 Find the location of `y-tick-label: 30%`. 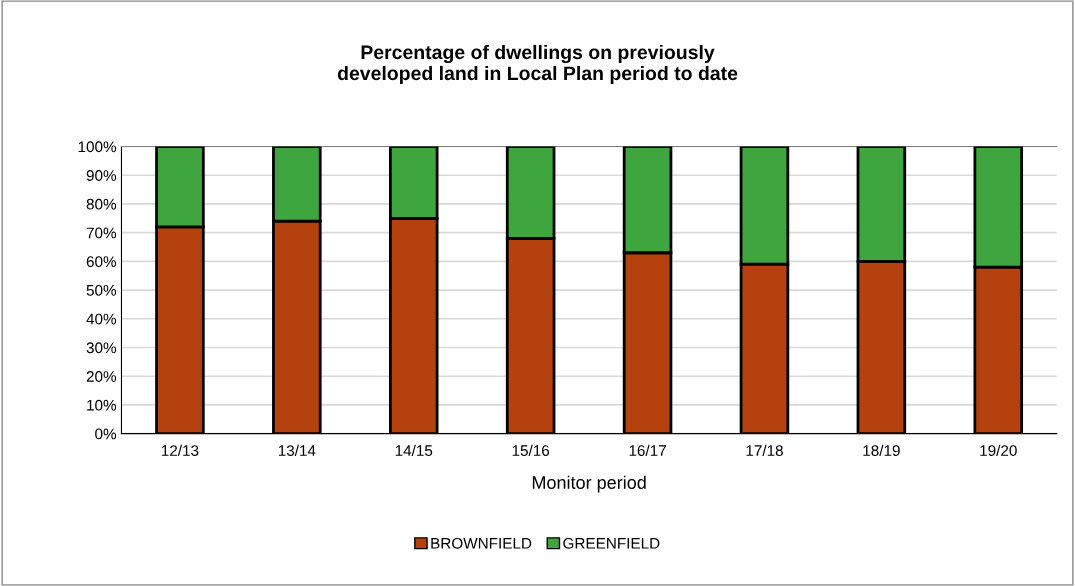

y-tick-label: 30% is located at coordinates (101, 348).